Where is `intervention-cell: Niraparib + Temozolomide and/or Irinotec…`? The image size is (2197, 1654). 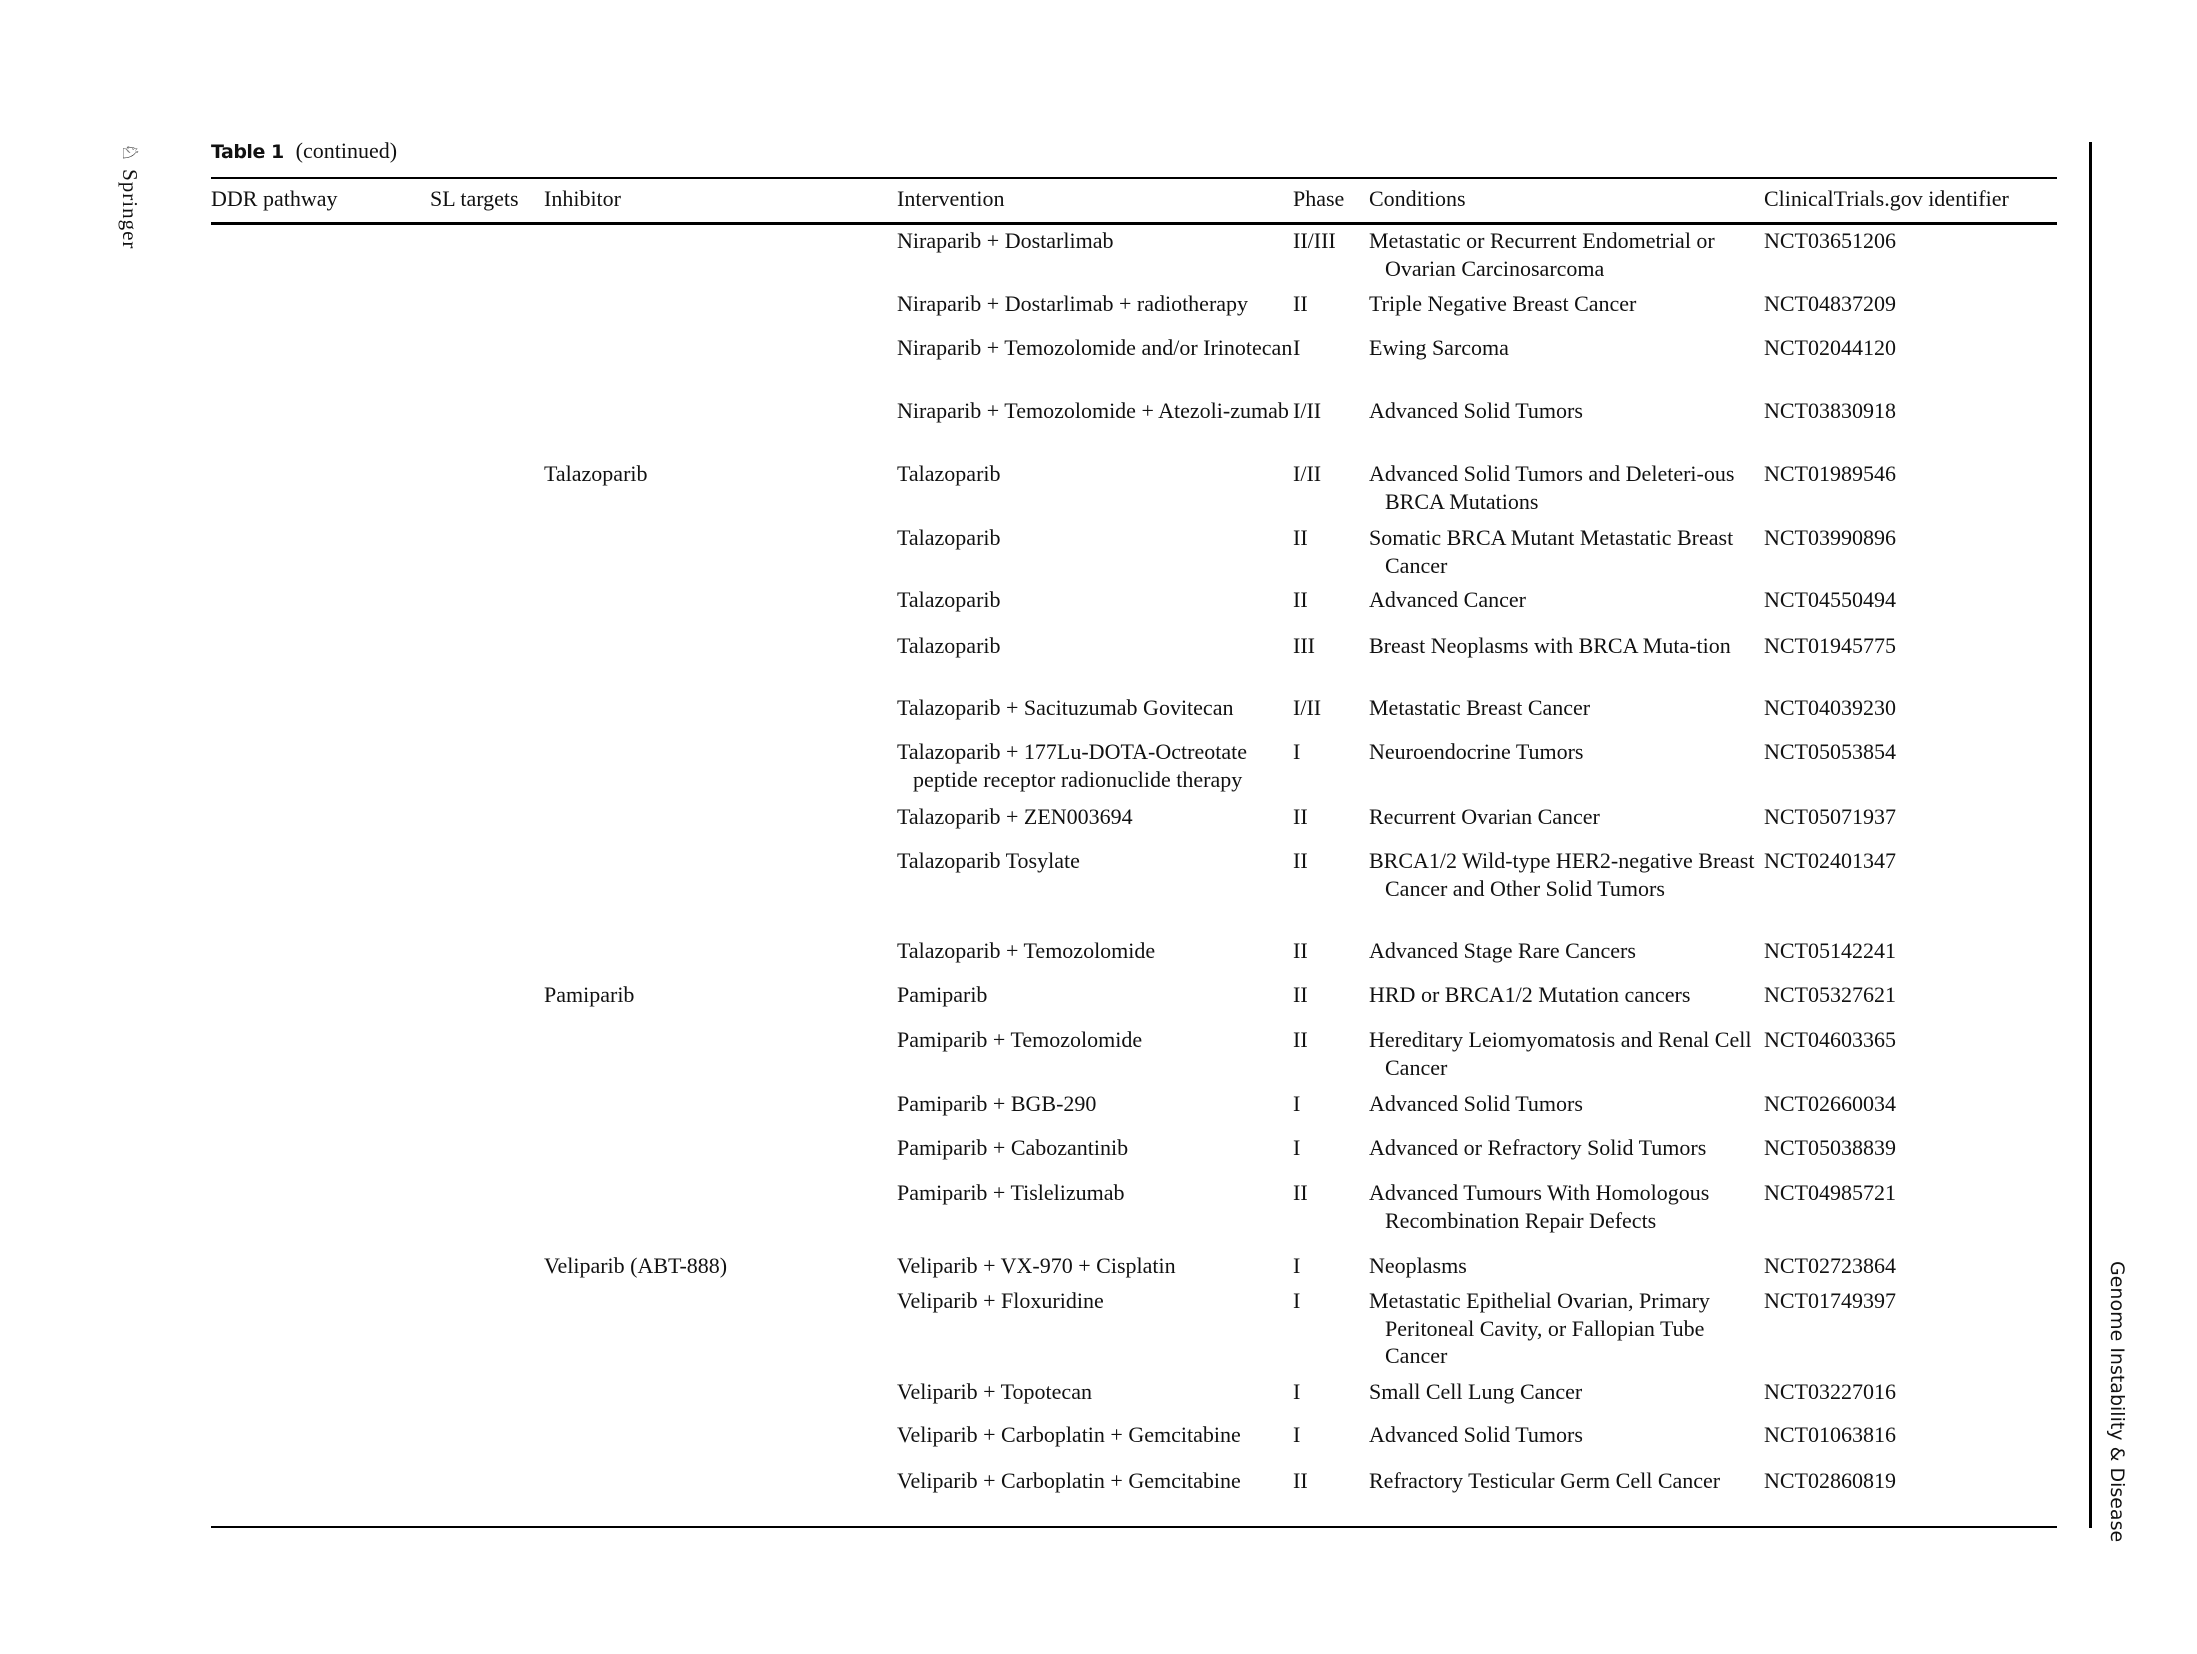 intervention-cell: Niraparib + Temozolomide and/or Irinotec… is located at coordinates (1095, 347).